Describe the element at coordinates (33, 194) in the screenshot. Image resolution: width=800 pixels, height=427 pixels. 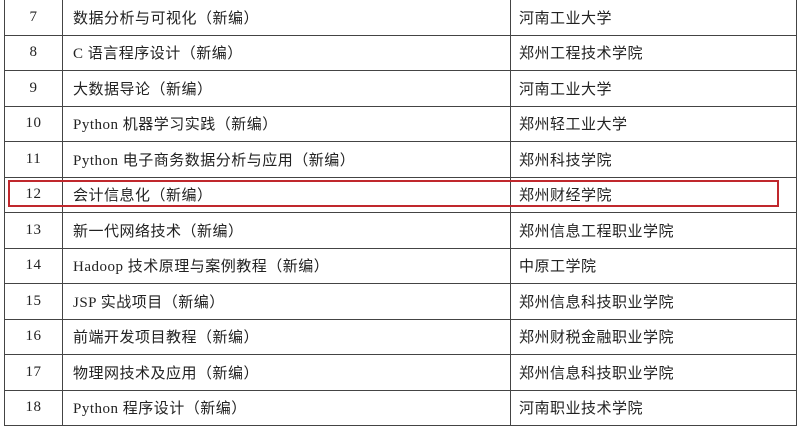
I see `row-number: 12` at that location.